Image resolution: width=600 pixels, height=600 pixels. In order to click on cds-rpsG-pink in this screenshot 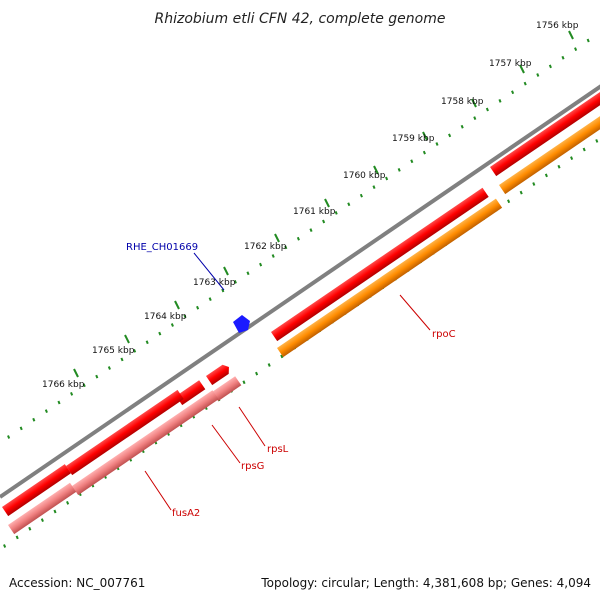, I will do `click(145, 443)`.